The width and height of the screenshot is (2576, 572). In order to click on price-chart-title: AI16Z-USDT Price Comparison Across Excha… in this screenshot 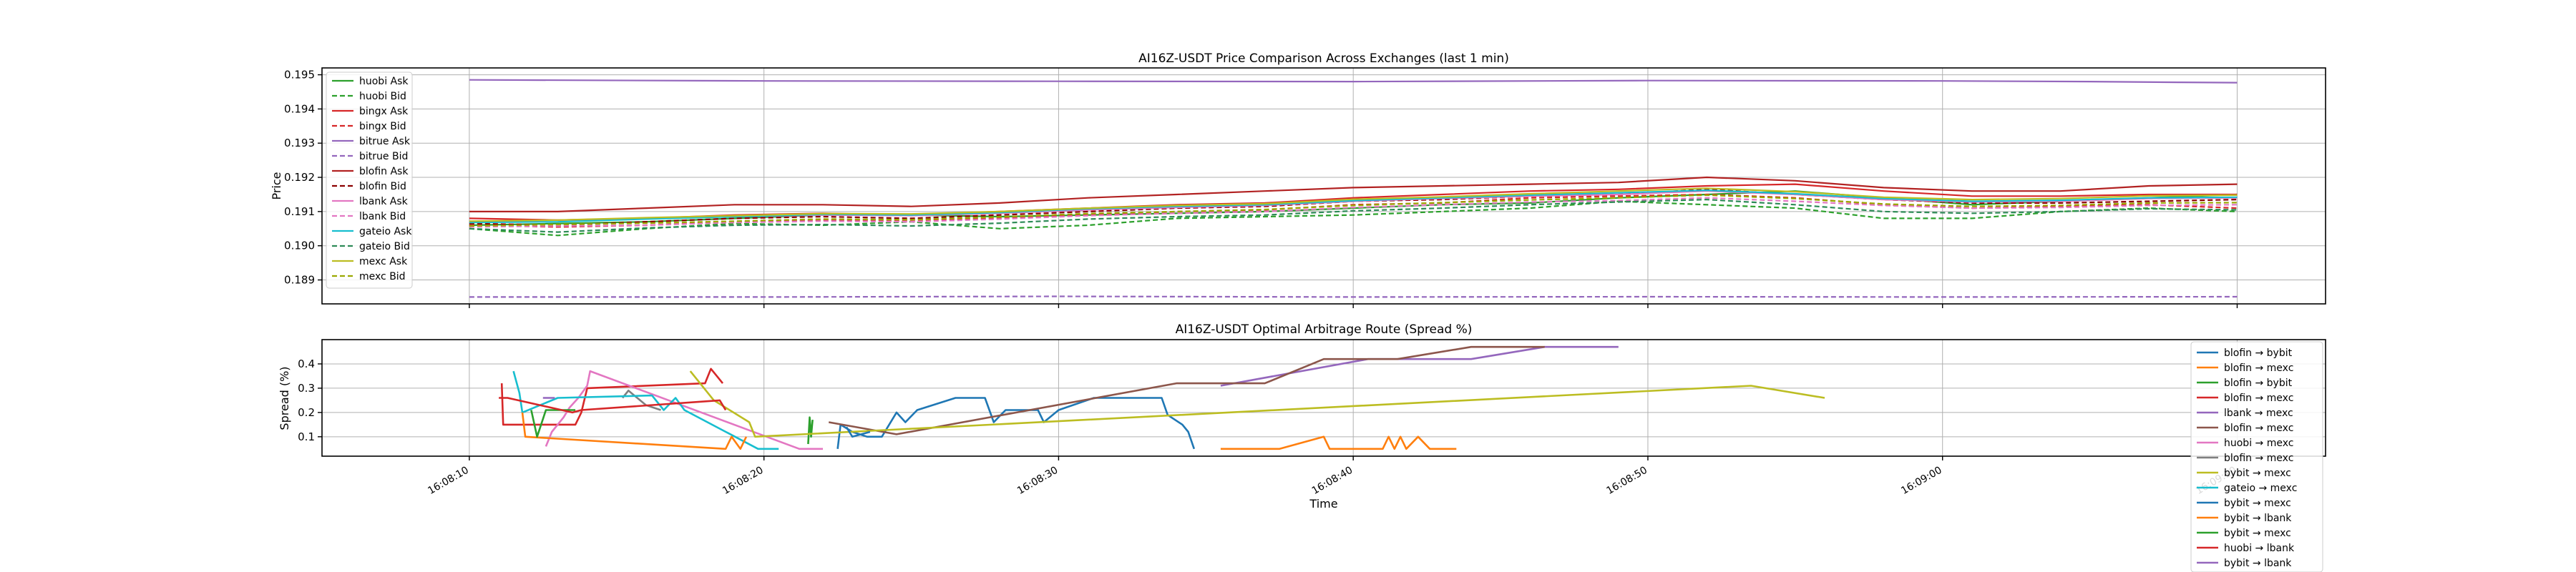, I will do `click(1323, 58)`.